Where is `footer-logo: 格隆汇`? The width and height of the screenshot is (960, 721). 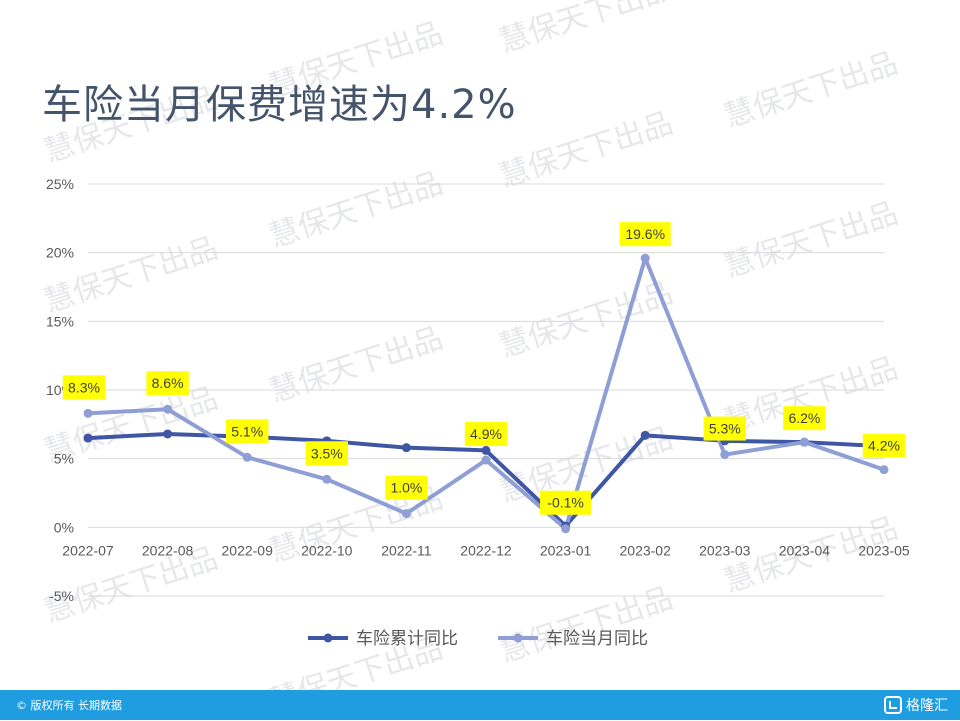 footer-logo: 格隆汇 is located at coordinates (916, 705).